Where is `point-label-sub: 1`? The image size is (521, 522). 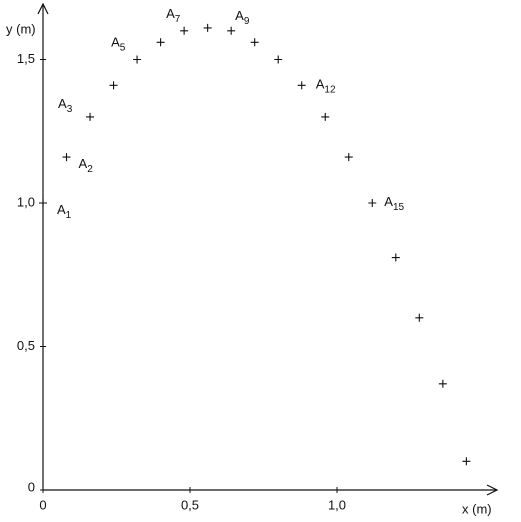 point-label-sub: 1 is located at coordinates (69, 215).